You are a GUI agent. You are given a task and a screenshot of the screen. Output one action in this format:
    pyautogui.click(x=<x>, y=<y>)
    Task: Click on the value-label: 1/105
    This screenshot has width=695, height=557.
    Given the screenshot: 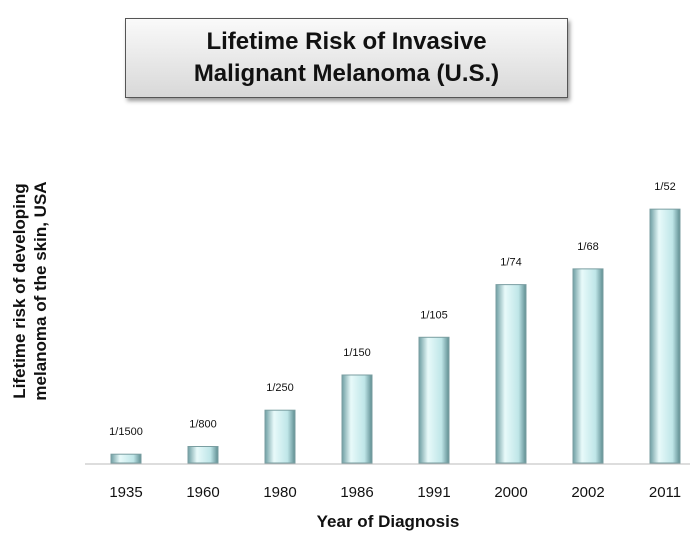 What is the action you would take?
    pyautogui.click(x=434, y=315)
    